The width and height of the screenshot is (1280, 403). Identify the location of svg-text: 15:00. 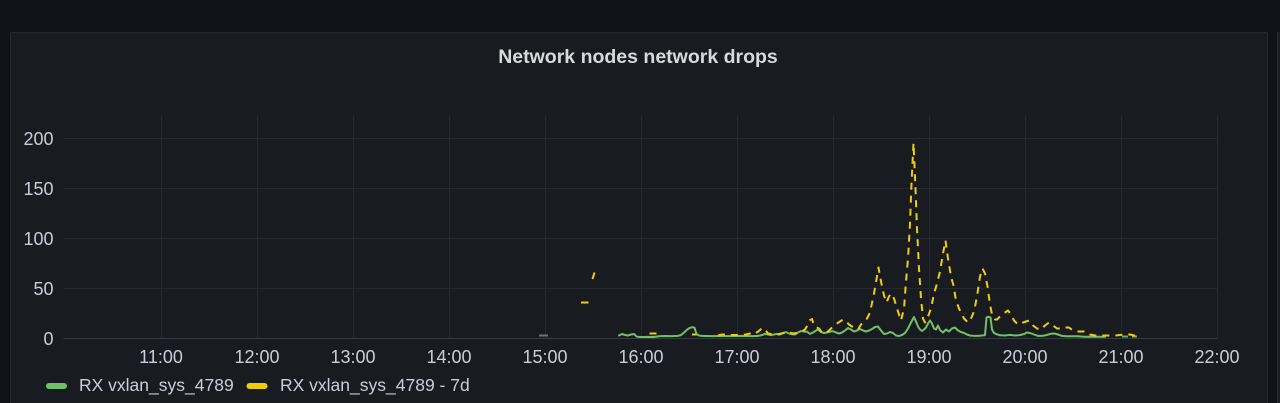
(544, 357).